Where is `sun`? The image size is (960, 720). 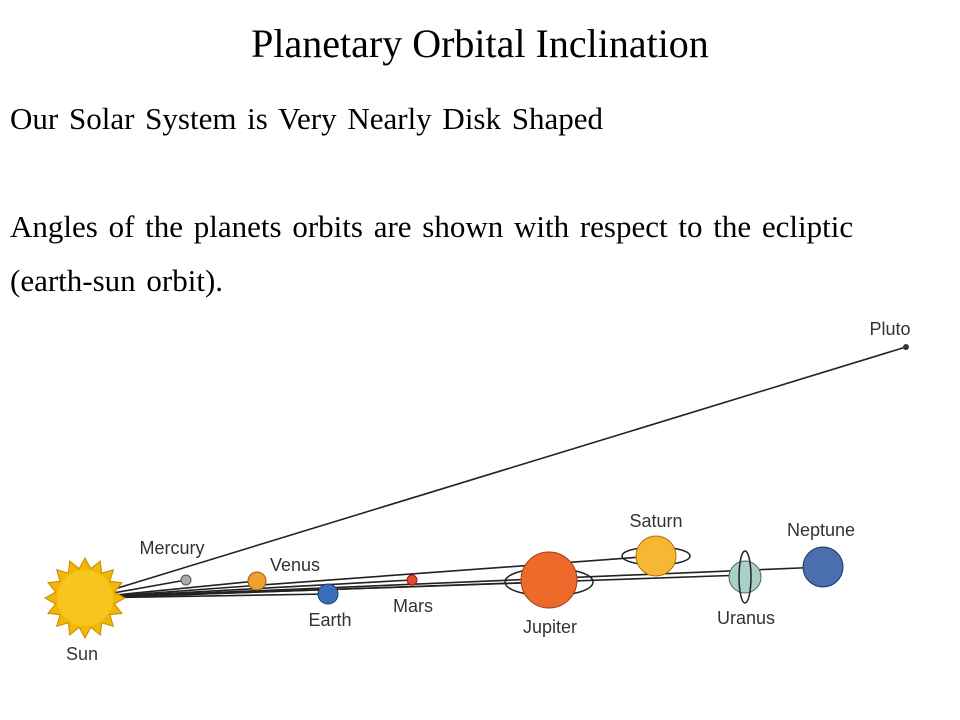
sun is located at coordinates (85, 598).